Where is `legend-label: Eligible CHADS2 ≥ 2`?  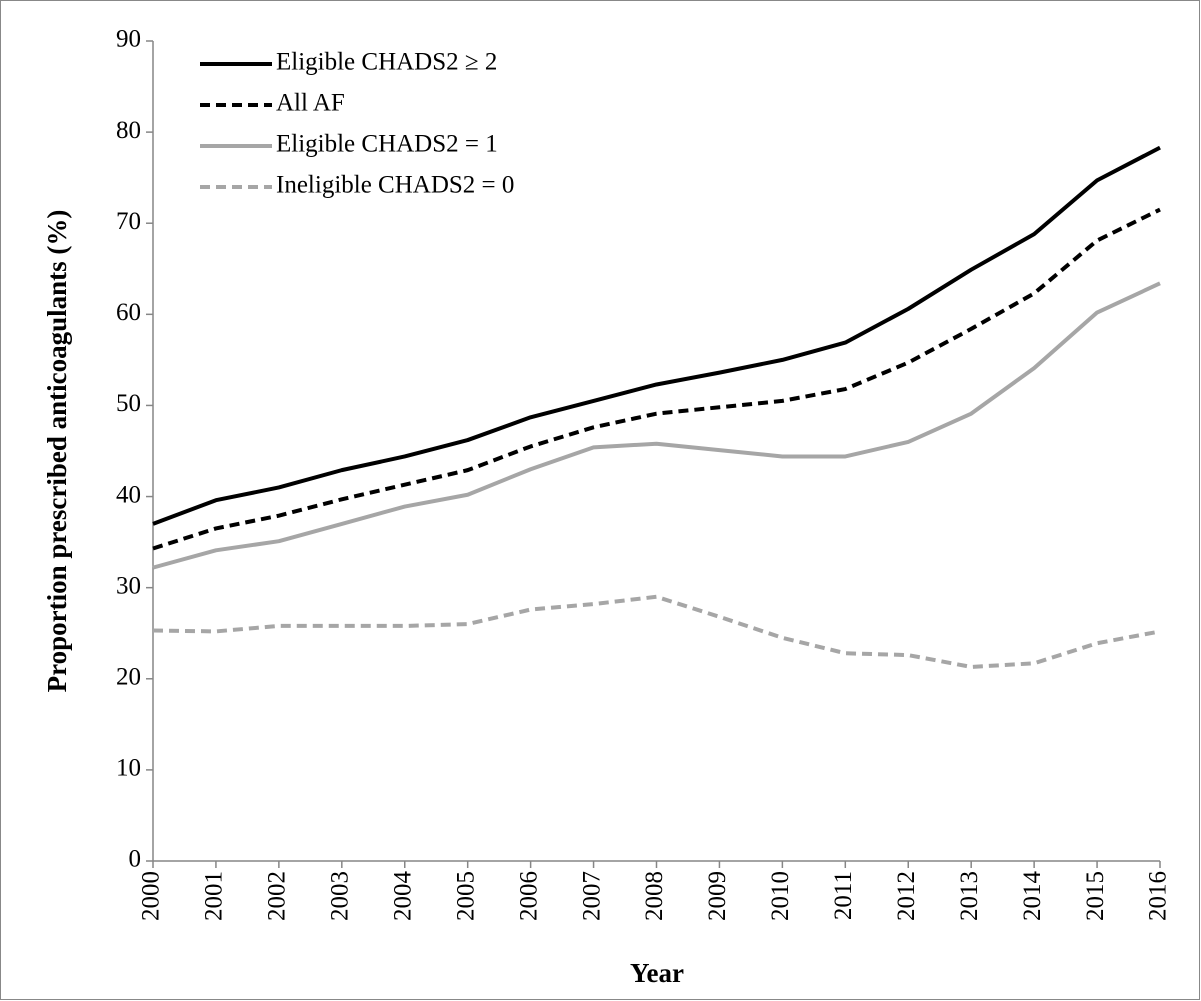 legend-label: Eligible CHADS2 ≥ 2 is located at coordinates (386, 62).